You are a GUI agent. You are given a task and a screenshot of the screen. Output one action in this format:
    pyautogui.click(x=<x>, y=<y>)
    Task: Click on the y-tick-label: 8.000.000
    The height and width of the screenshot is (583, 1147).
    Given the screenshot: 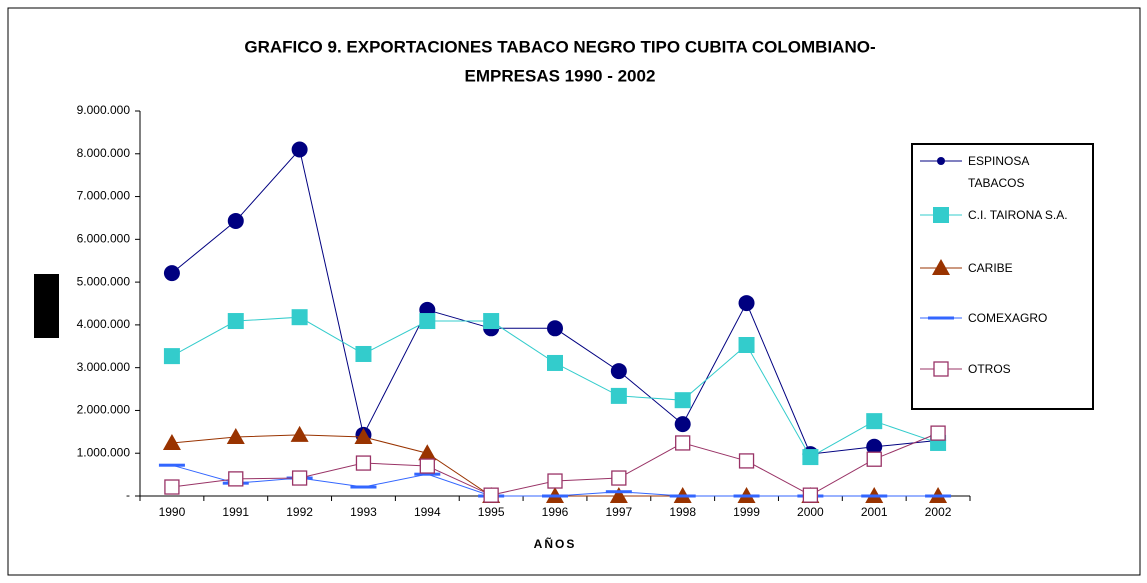 What is the action you would take?
    pyautogui.click(x=104, y=153)
    